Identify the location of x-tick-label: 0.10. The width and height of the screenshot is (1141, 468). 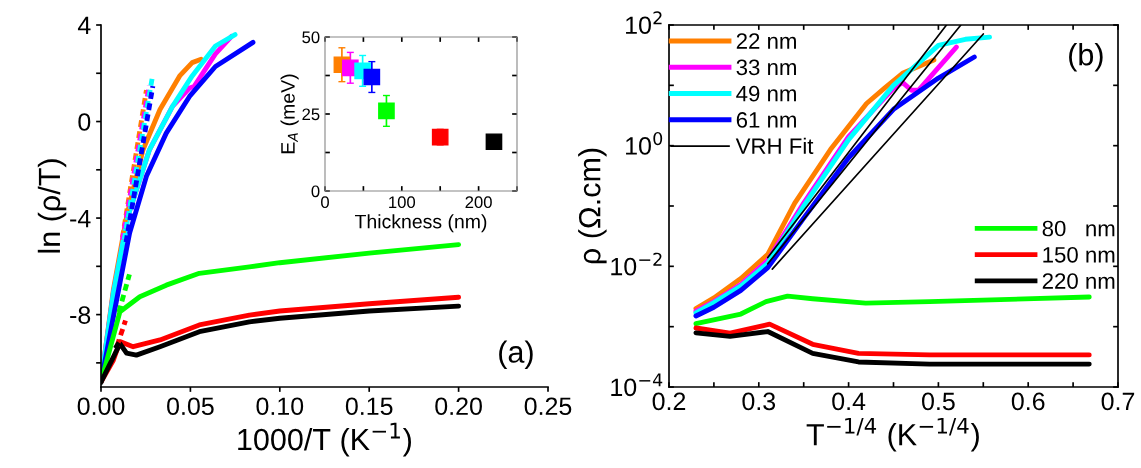
(280, 406).